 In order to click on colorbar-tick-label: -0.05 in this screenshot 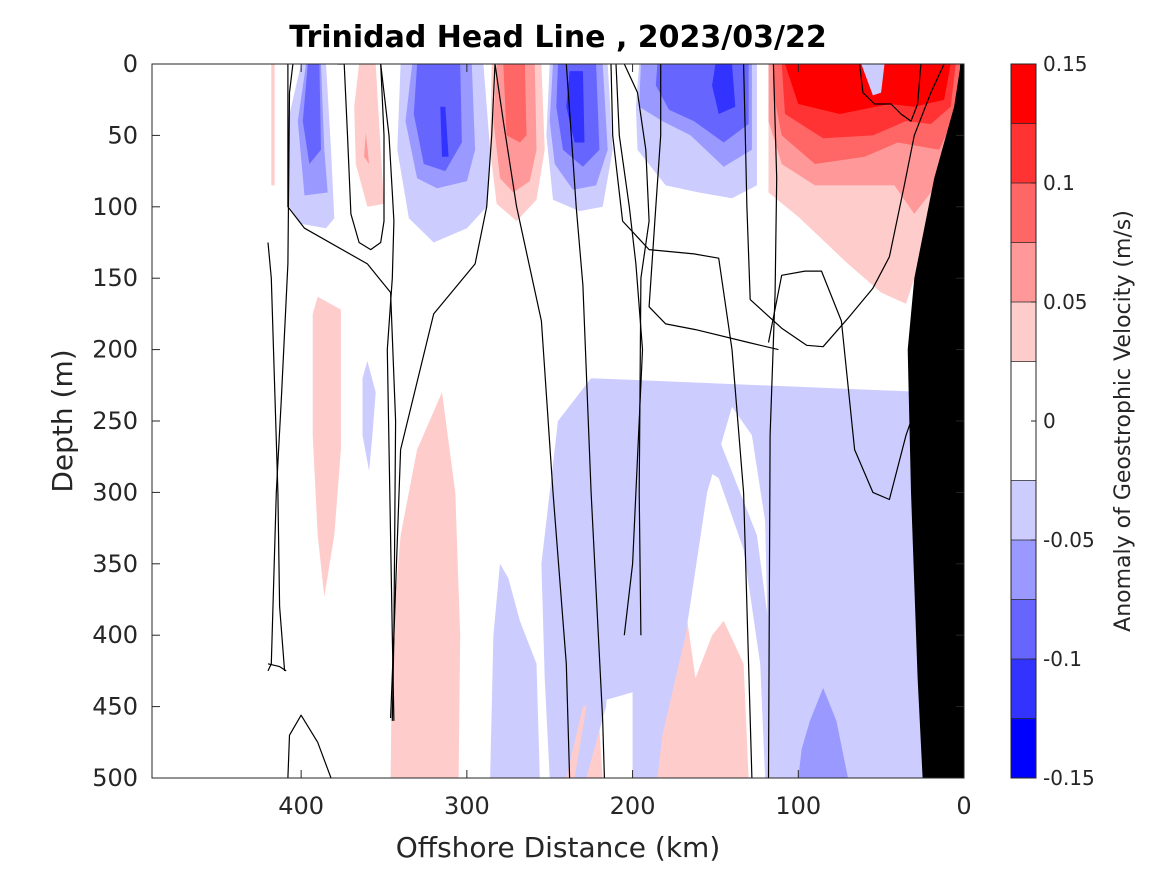, I will do `click(1069, 540)`.